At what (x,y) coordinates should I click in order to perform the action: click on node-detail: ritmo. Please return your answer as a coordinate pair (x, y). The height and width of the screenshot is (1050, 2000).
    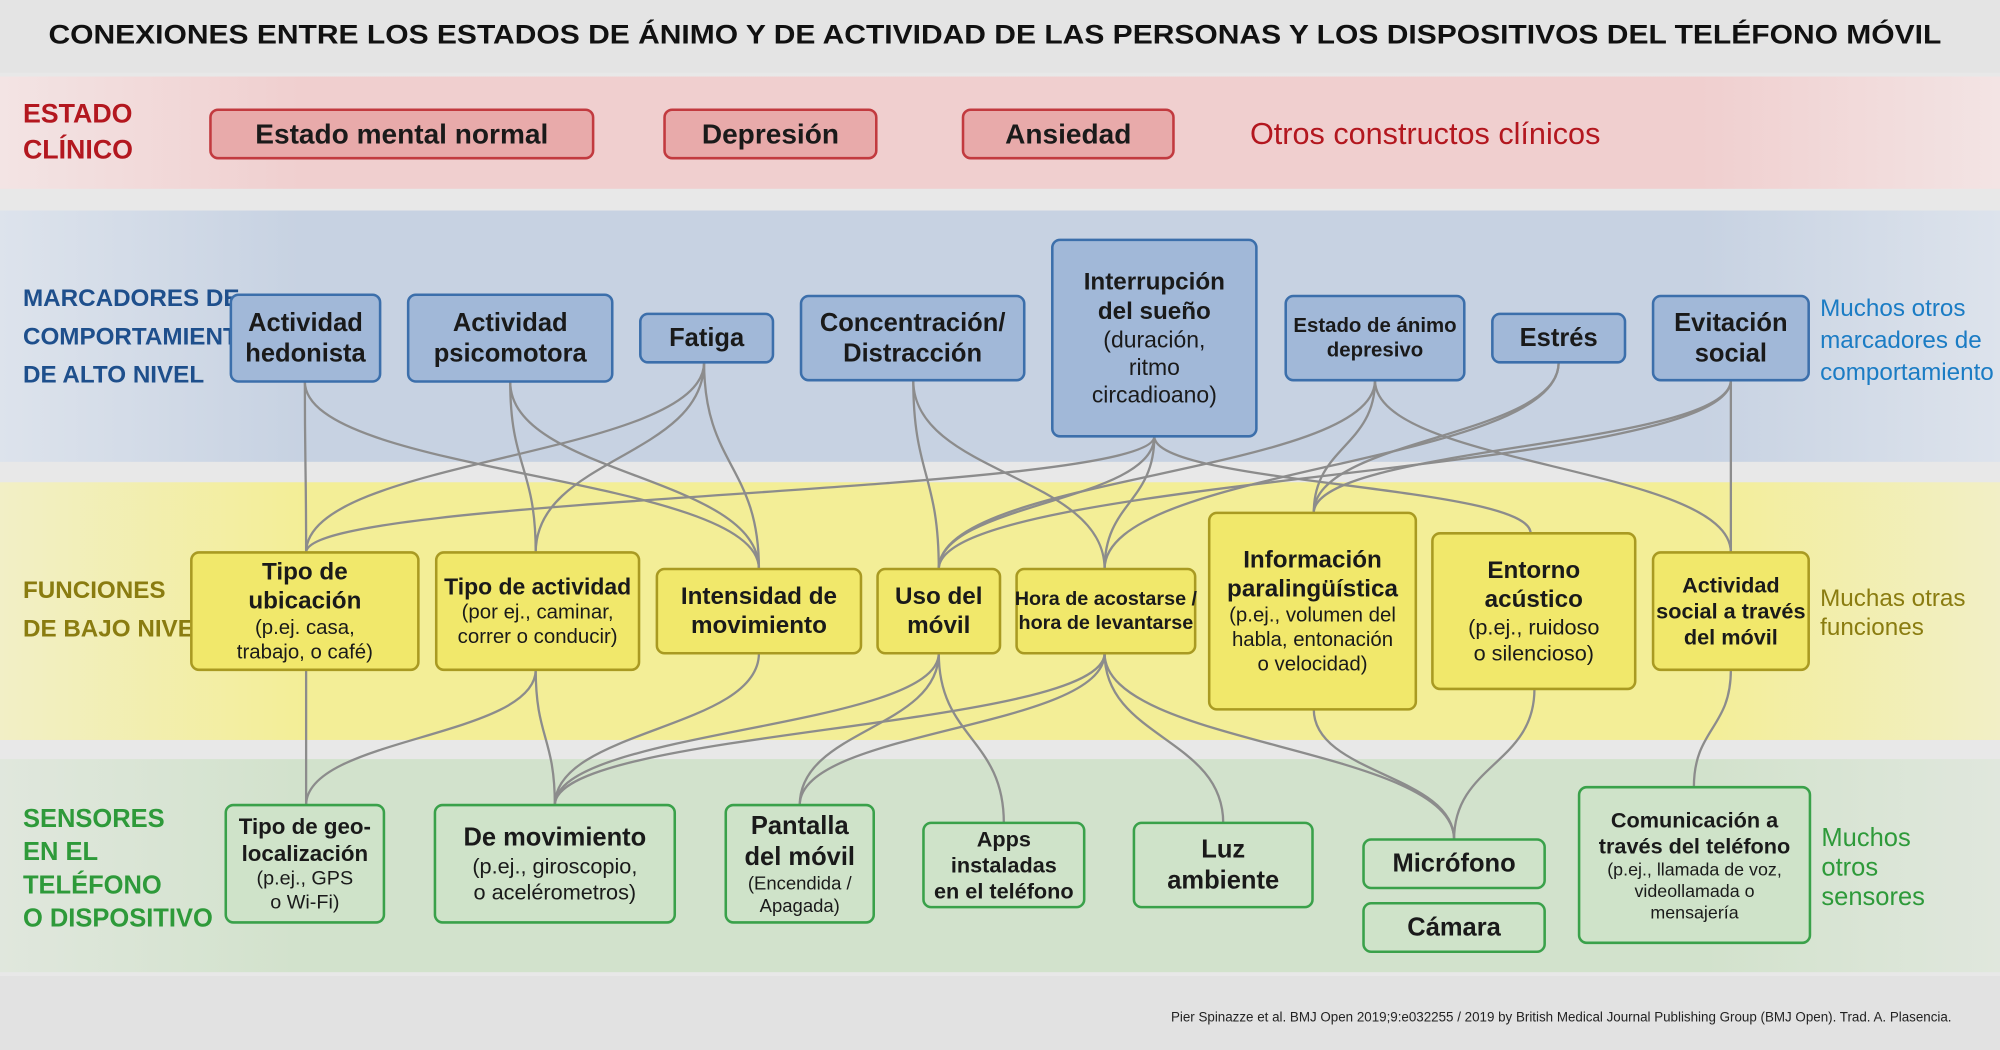
    Looking at the image, I should click on (1154, 367).